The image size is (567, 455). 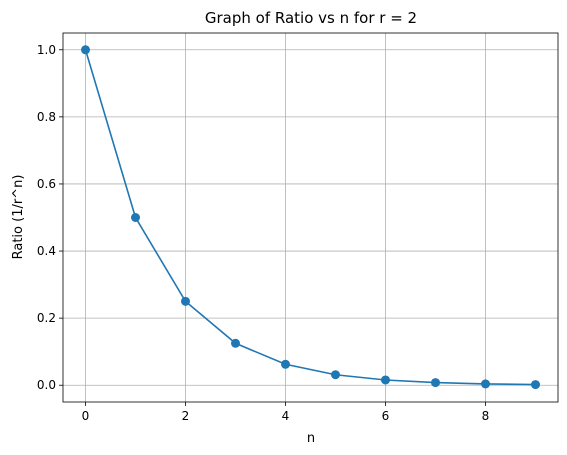 I want to click on x-tick-label: 8, so click(x=486, y=416).